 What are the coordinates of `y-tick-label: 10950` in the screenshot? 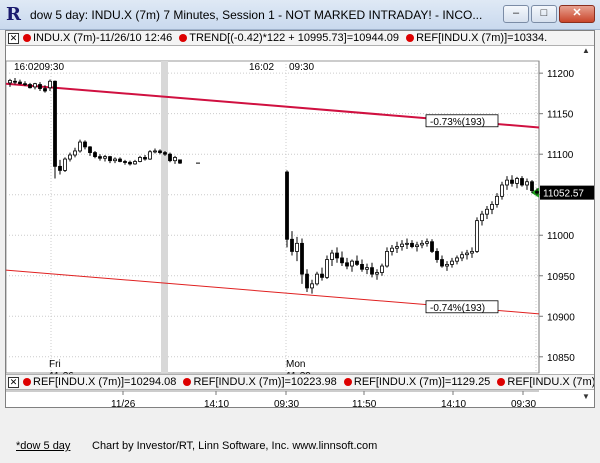 It's located at (561, 277).